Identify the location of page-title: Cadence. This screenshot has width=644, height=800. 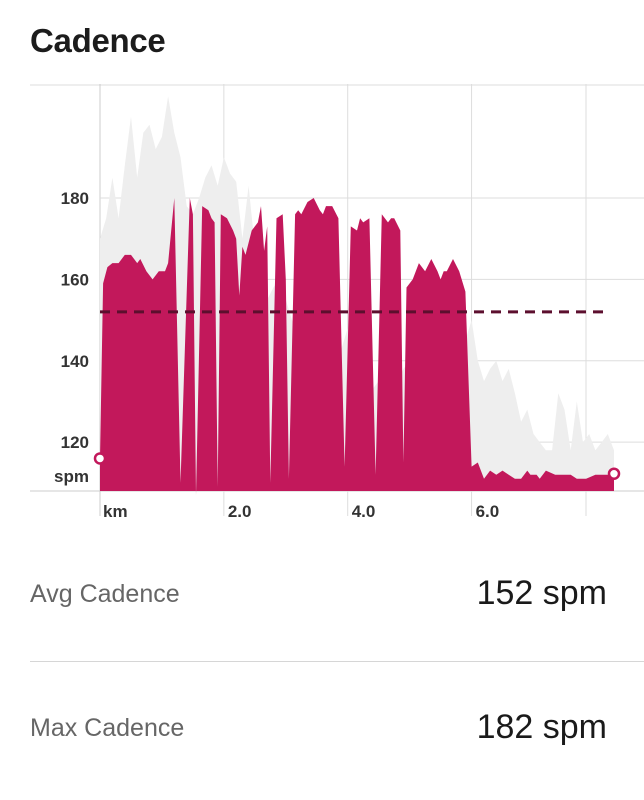
(98, 40).